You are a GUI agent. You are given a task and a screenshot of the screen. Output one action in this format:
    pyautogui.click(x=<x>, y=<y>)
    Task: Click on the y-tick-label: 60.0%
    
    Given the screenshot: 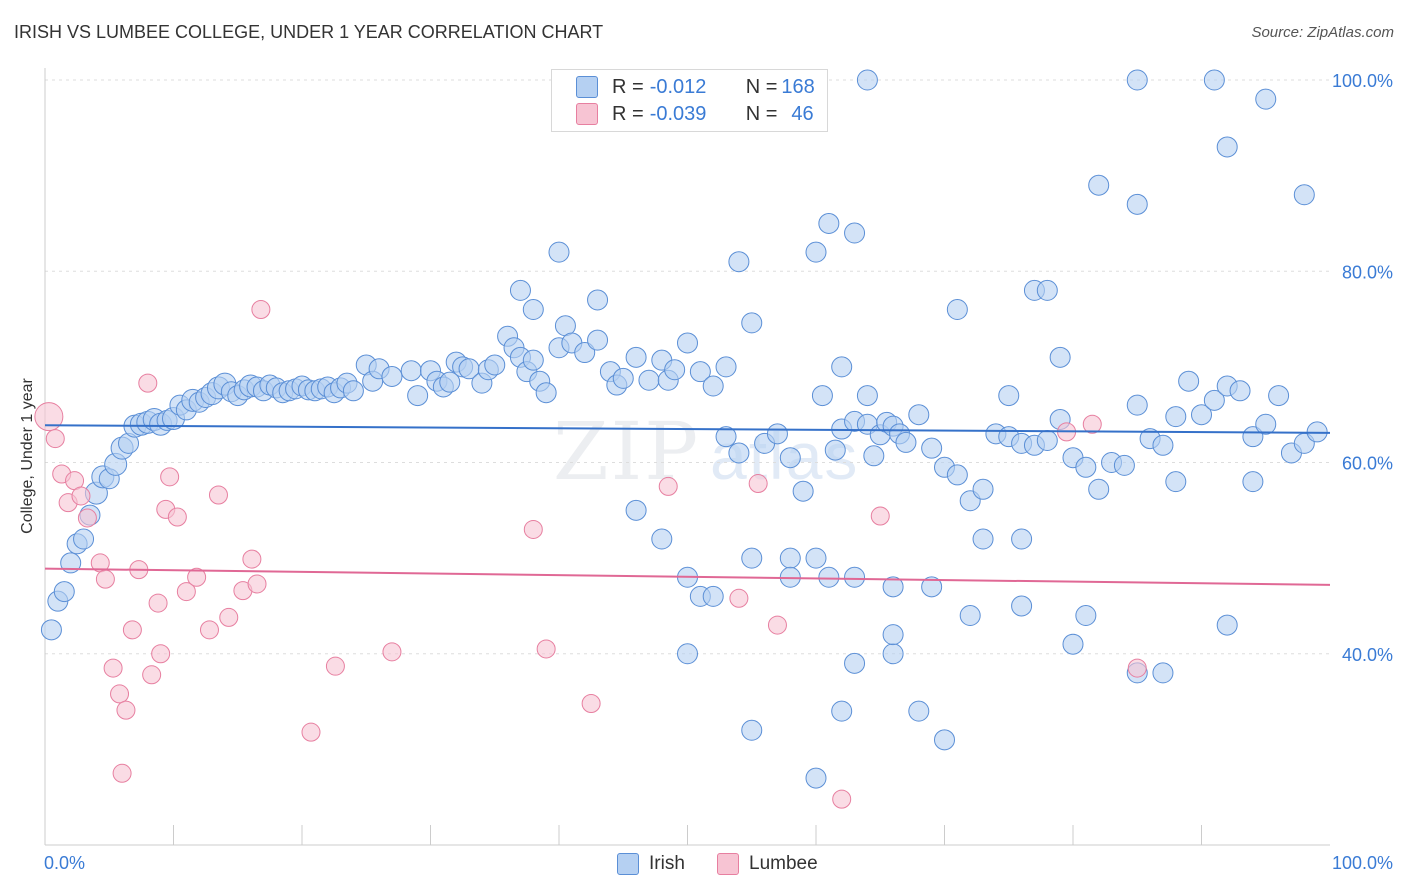 What is the action you would take?
    pyautogui.click(x=1367, y=464)
    